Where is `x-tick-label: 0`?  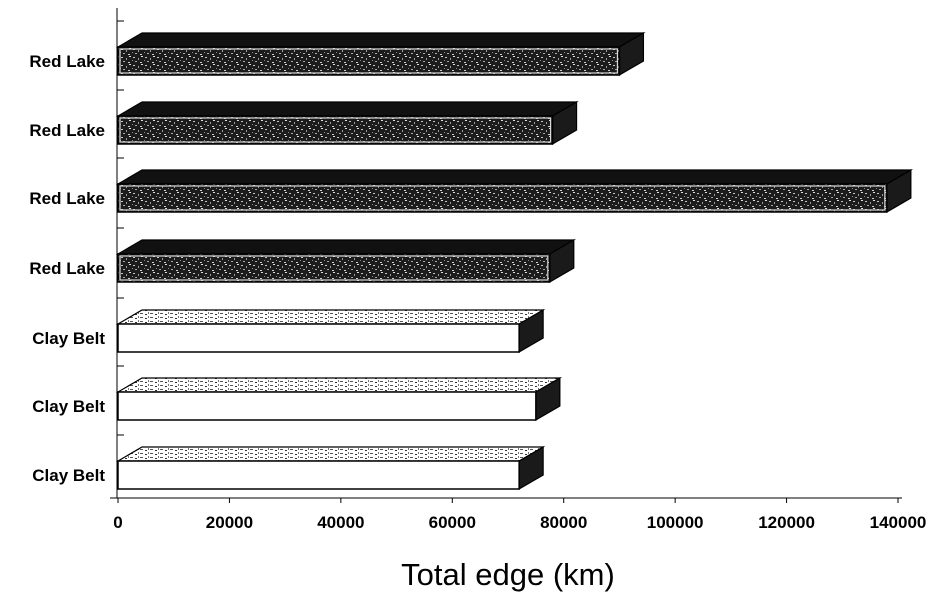
x-tick-label: 0 is located at coordinates (117, 522).